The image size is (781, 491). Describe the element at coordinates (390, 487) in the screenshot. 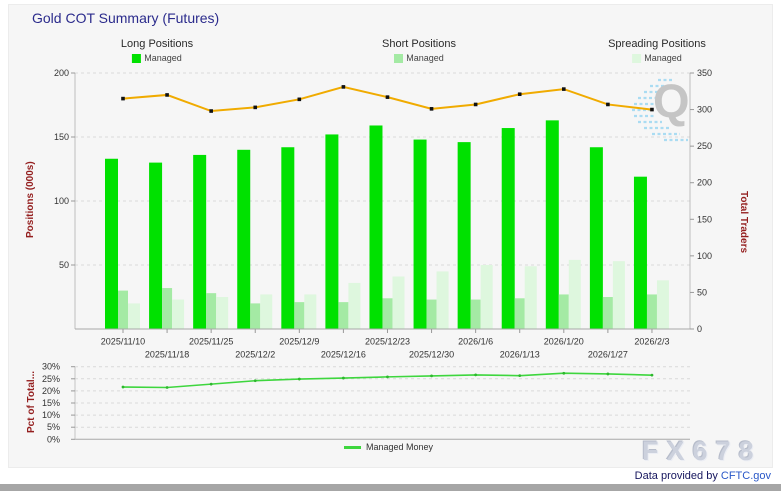

I see `bottom-scrollbar-strip` at that location.